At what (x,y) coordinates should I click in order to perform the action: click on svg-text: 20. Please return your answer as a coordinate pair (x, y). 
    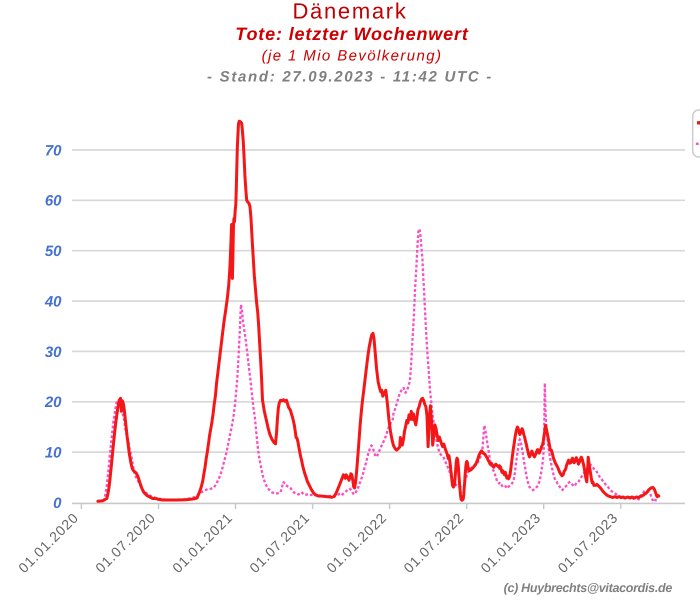
    Looking at the image, I should click on (53, 402).